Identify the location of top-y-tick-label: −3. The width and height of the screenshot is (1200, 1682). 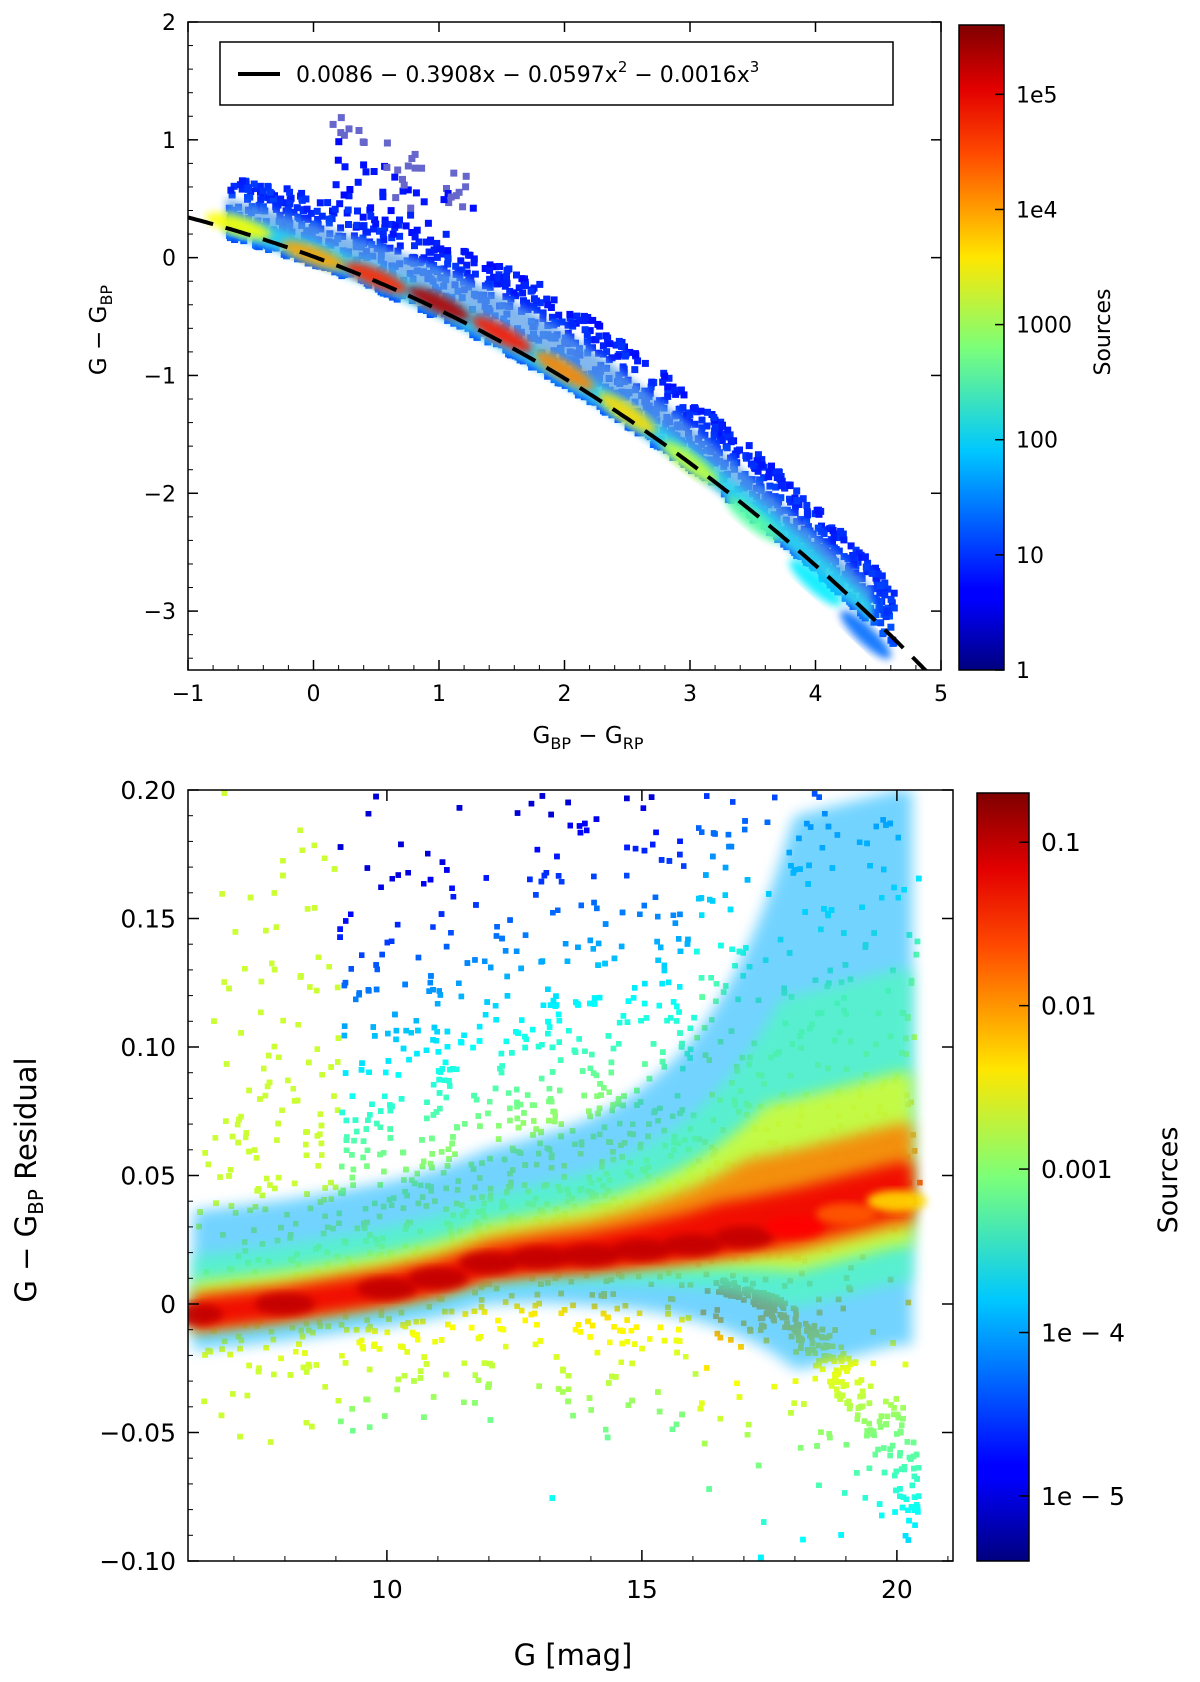
(160, 612).